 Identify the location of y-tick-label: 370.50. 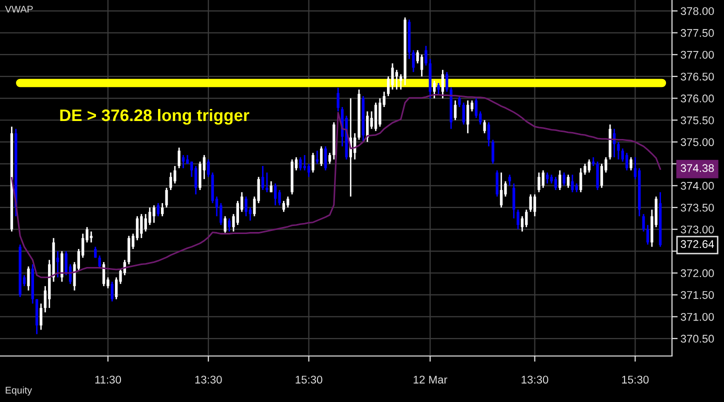
(697, 338).